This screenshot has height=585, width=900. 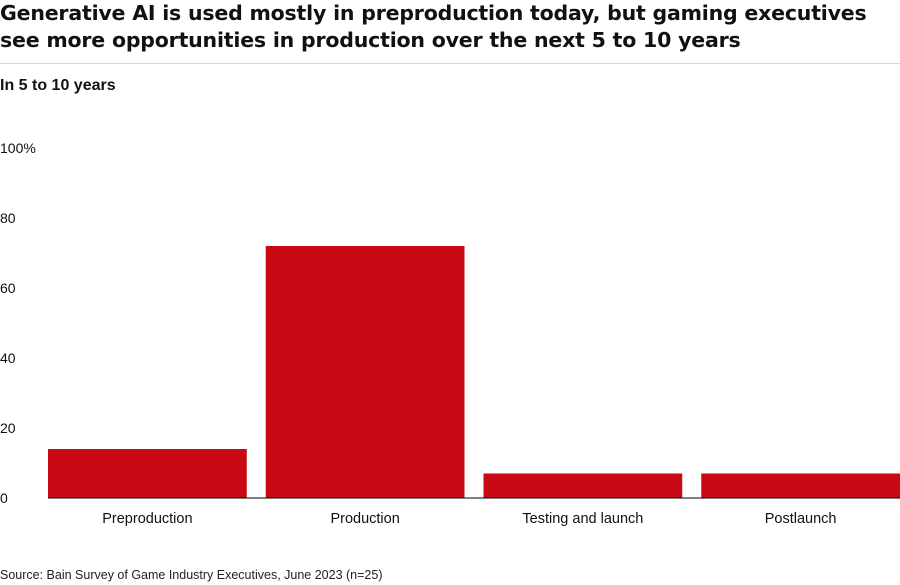 I want to click on bar-preproduction, so click(x=147, y=473).